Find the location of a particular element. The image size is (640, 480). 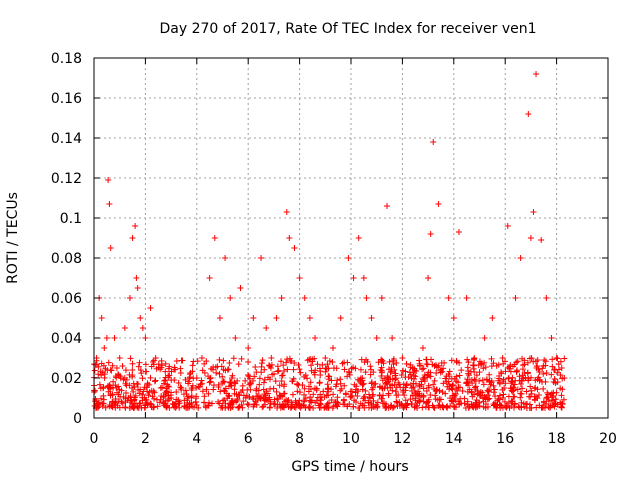

x-tick-label: 6 is located at coordinates (248, 439).